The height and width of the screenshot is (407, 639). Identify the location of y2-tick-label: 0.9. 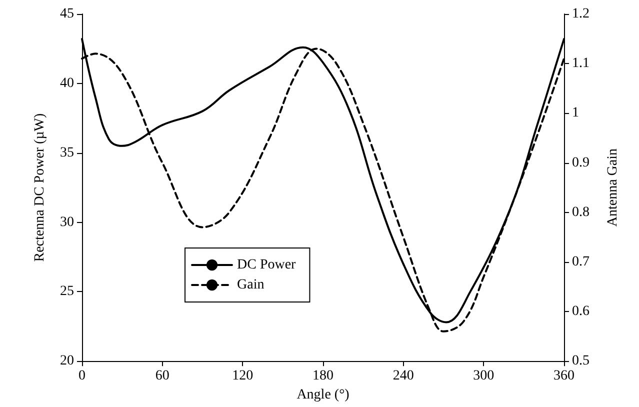
(581, 162).